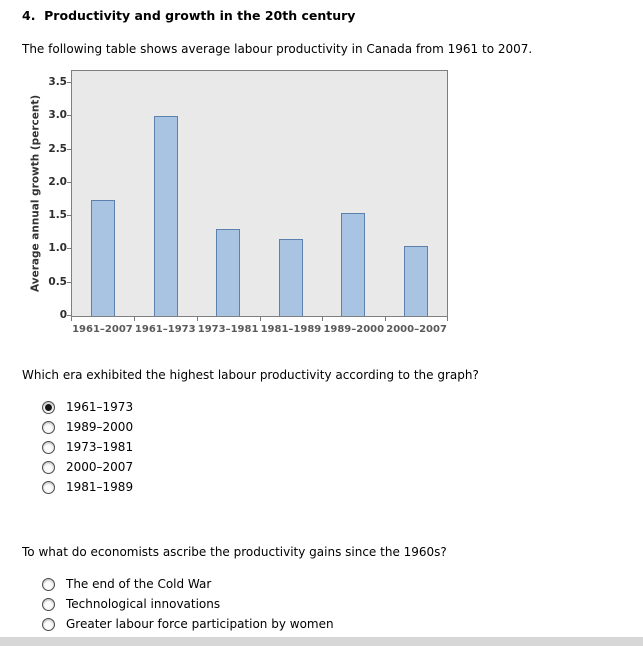 The width and height of the screenshot is (643, 646). I want to click on y-tick-label: 1.0, so click(57, 248).